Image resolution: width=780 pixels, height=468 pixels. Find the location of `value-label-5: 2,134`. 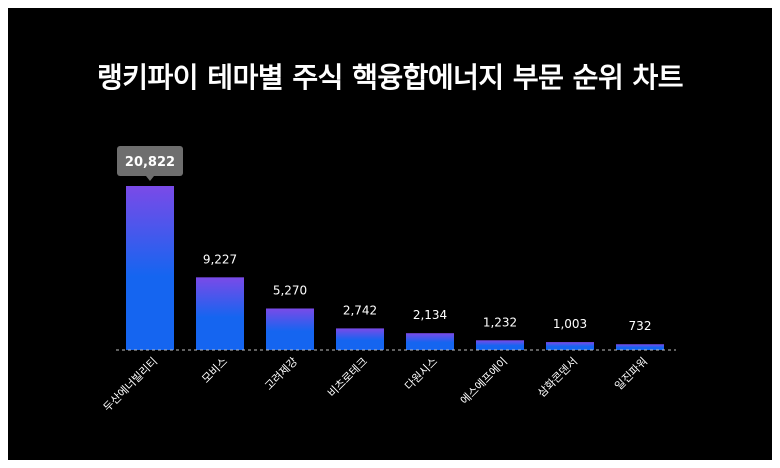

value-label-5: 2,134 is located at coordinates (430, 315).